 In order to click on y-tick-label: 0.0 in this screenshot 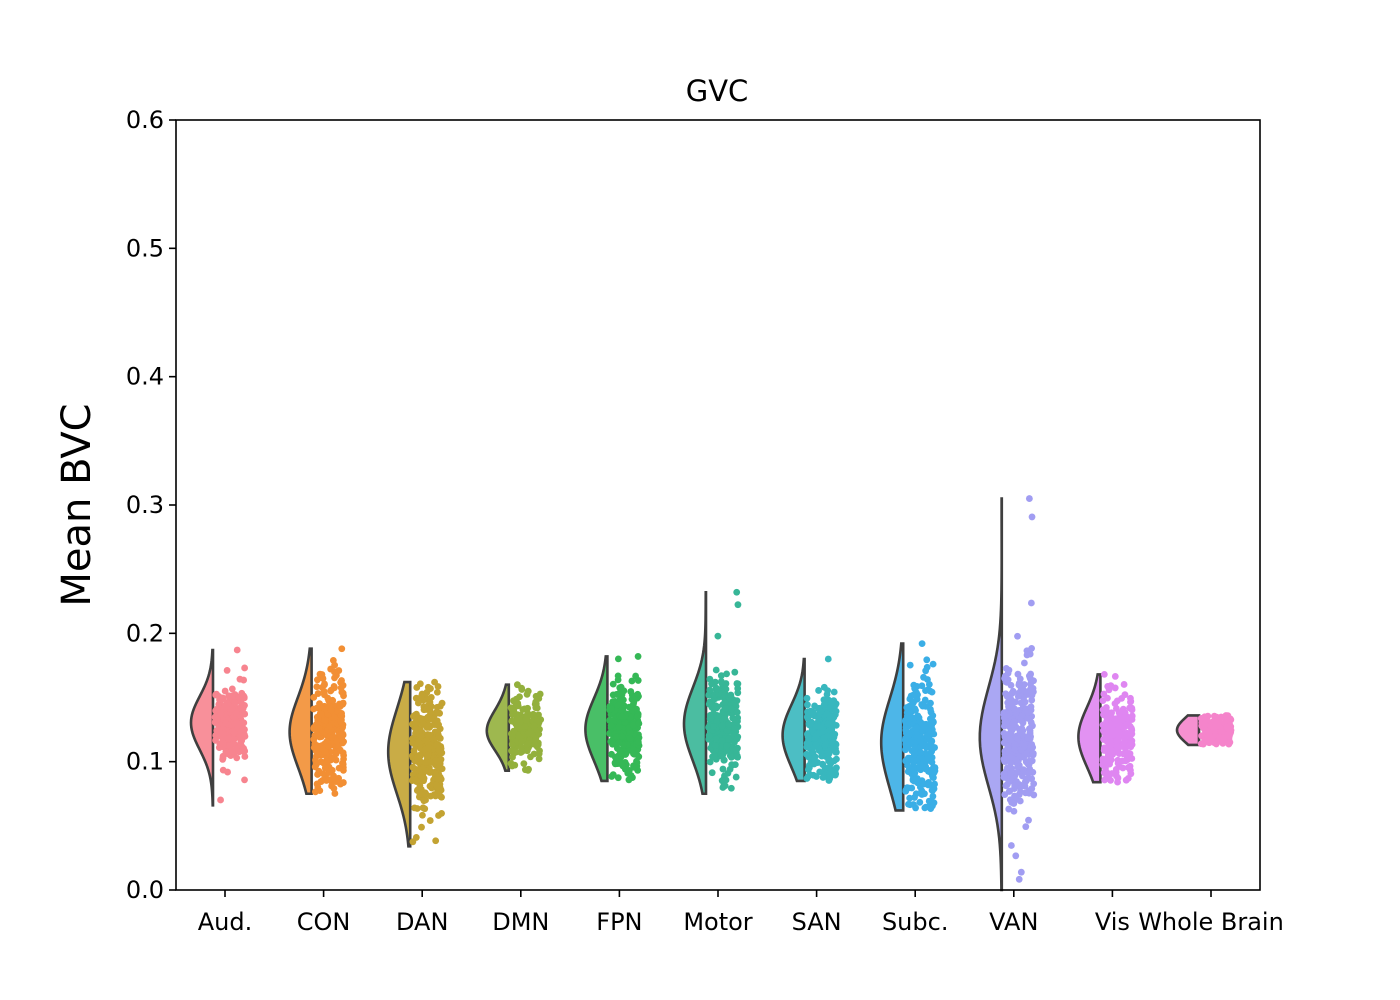, I will do `click(145, 890)`.